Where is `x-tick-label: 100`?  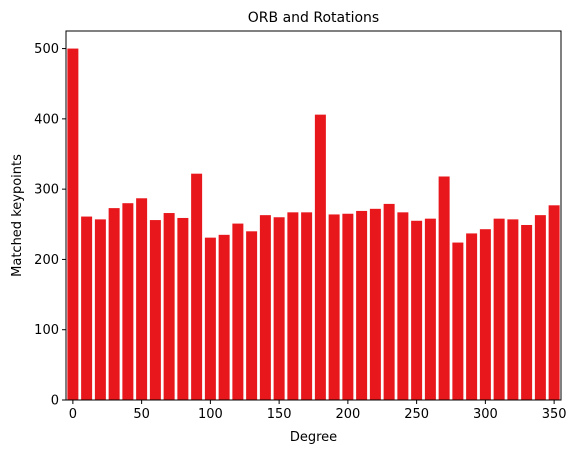 x-tick-label: 100 is located at coordinates (210, 414).